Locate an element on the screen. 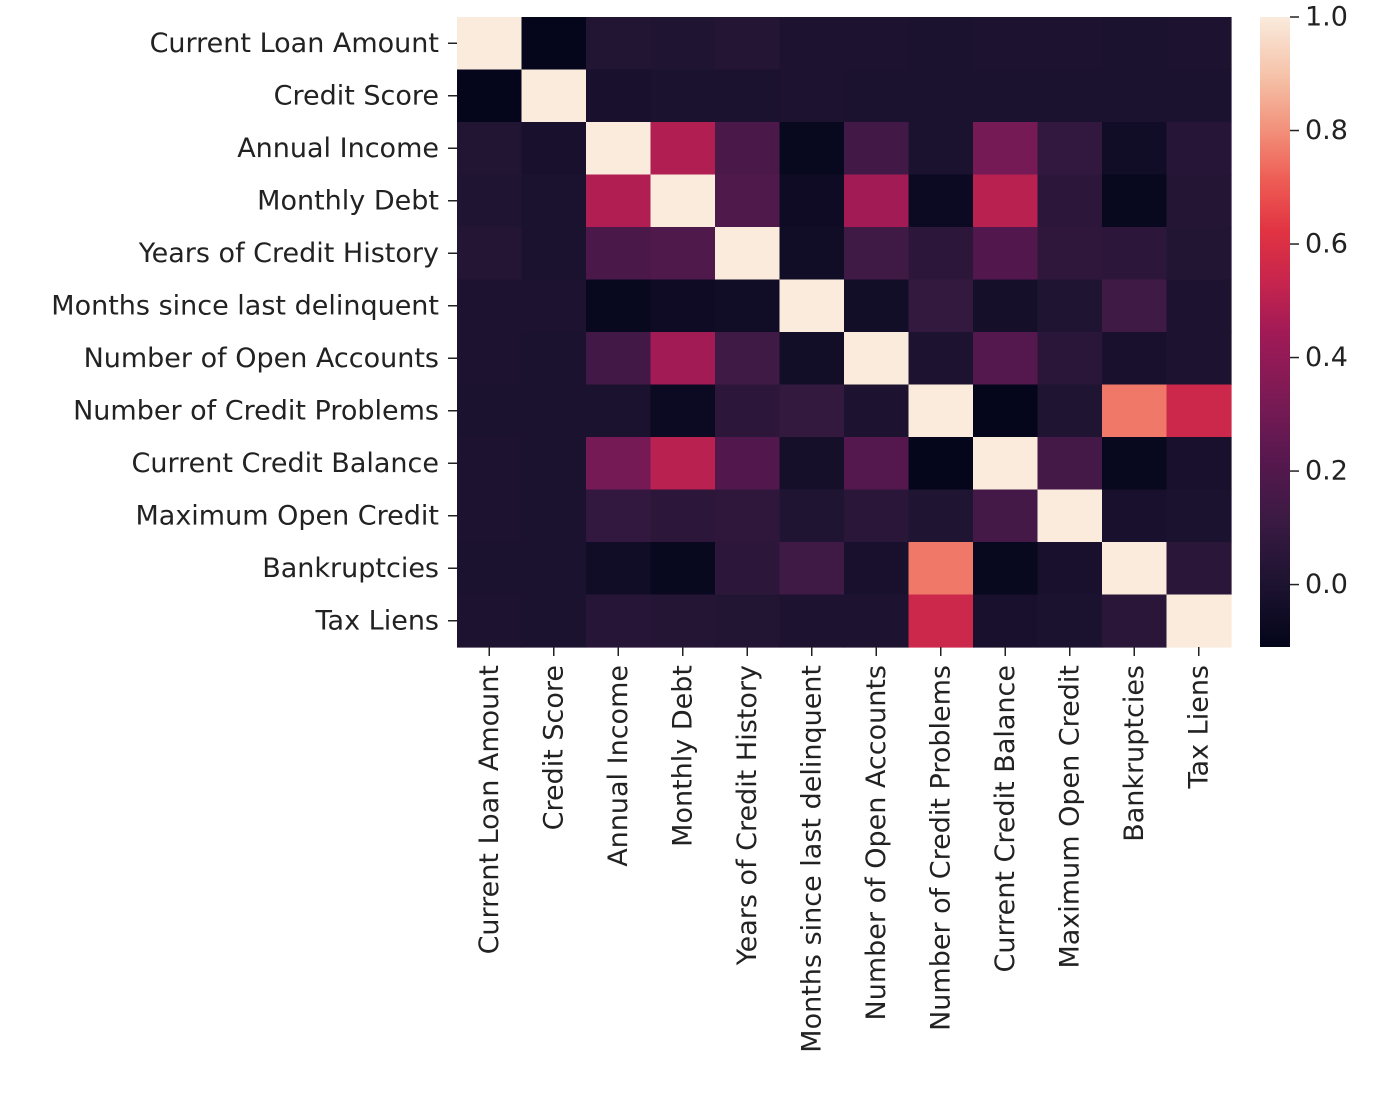  heatmap-cell-tax-liens--monthly-debt is located at coordinates (683, 621).